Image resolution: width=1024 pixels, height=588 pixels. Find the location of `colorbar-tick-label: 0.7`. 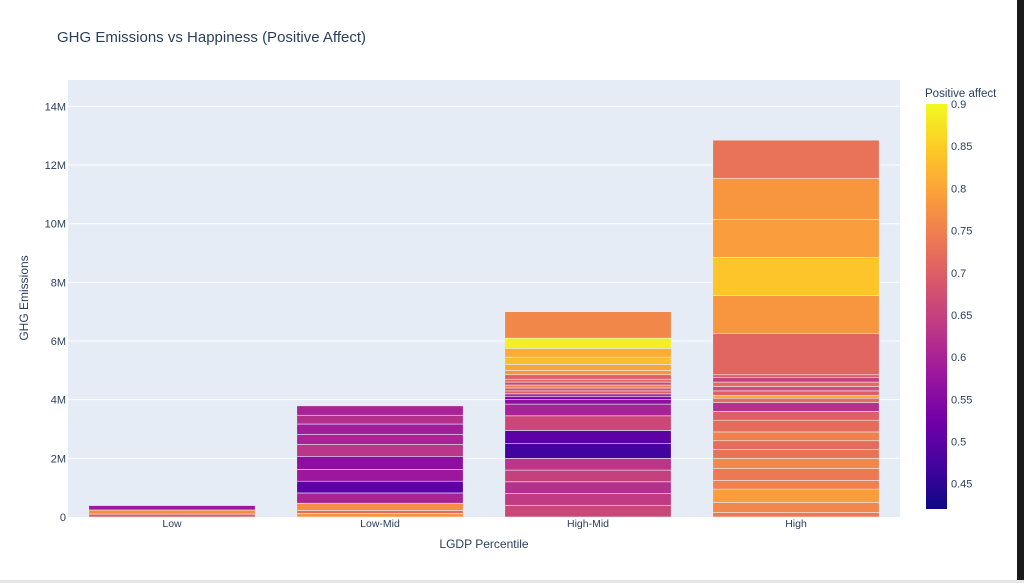

colorbar-tick-label: 0.7 is located at coordinates (958, 274).